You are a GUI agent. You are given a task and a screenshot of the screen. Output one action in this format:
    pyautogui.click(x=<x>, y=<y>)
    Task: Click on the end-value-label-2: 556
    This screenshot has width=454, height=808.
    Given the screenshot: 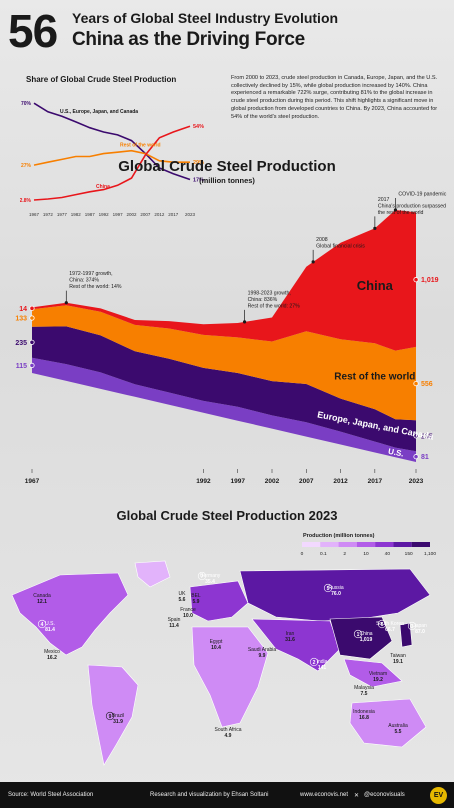 What is the action you would take?
    pyautogui.click(x=427, y=384)
    